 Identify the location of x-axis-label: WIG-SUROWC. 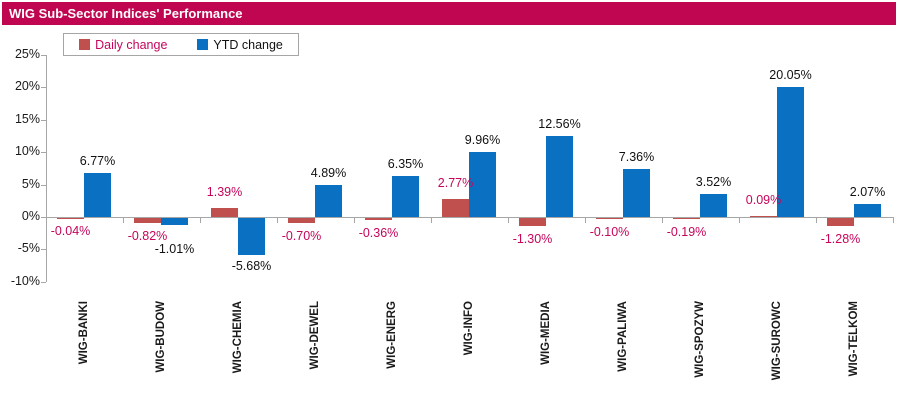
(777, 341).